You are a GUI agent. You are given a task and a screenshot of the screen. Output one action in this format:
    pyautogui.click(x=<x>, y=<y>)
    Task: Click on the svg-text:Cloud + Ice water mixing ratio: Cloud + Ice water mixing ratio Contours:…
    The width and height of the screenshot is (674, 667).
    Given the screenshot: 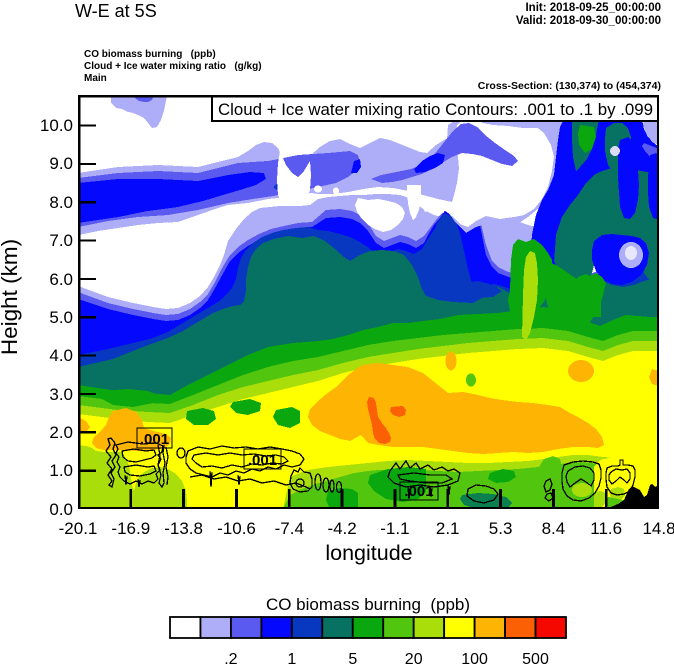 What is the action you would take?
    pyautogui.click(x=435, y=110)
    